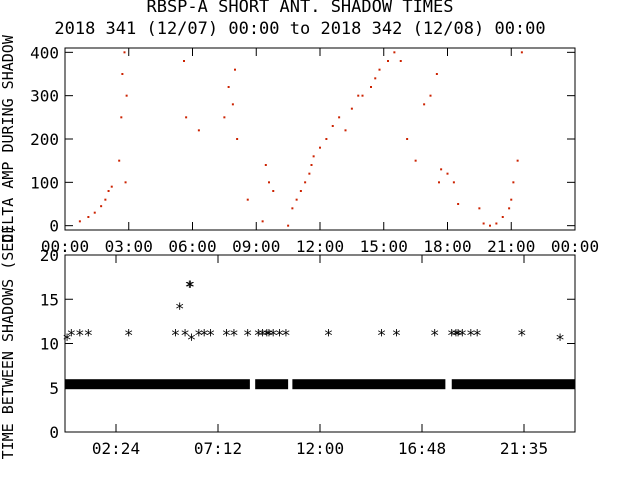 This screenshot has height=480, width=640. I want to click on top-y-axis-label: DELTA AMP DURING SHADOW, so click(8, 138).